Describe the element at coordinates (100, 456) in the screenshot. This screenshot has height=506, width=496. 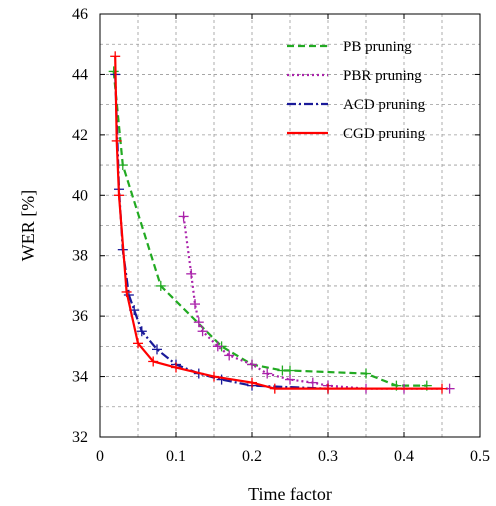
I see `x-tick-label: 0` at that location.